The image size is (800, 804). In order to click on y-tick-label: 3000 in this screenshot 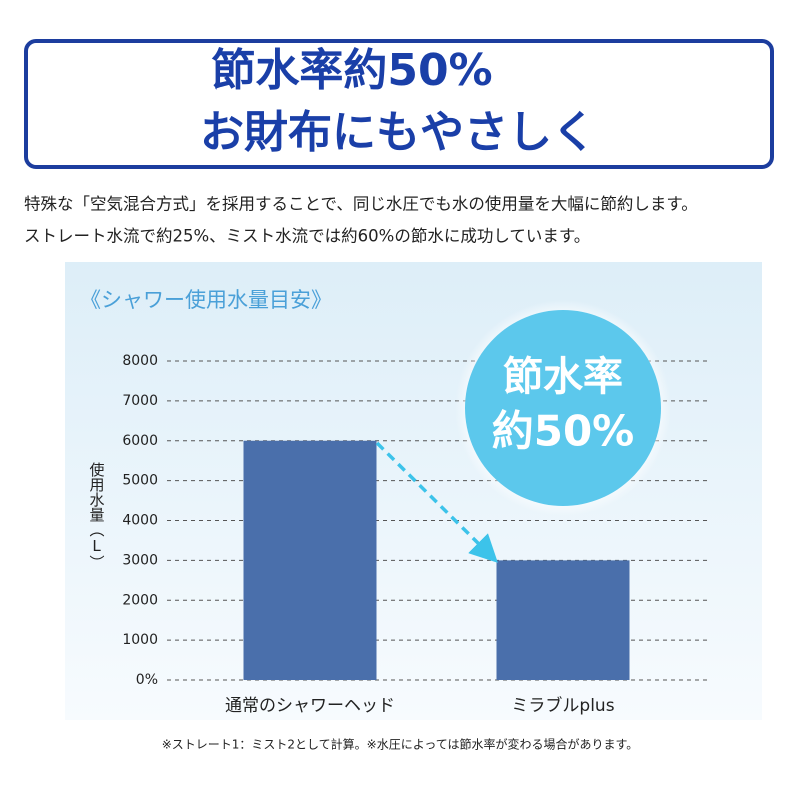, I will do `click(140, 560)`.